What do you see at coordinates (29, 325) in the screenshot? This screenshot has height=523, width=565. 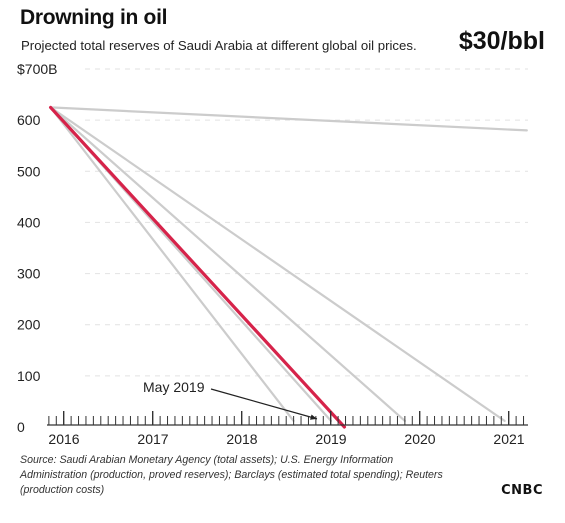 I see `y-tick-label: 200` at bounding box center [29, 325].